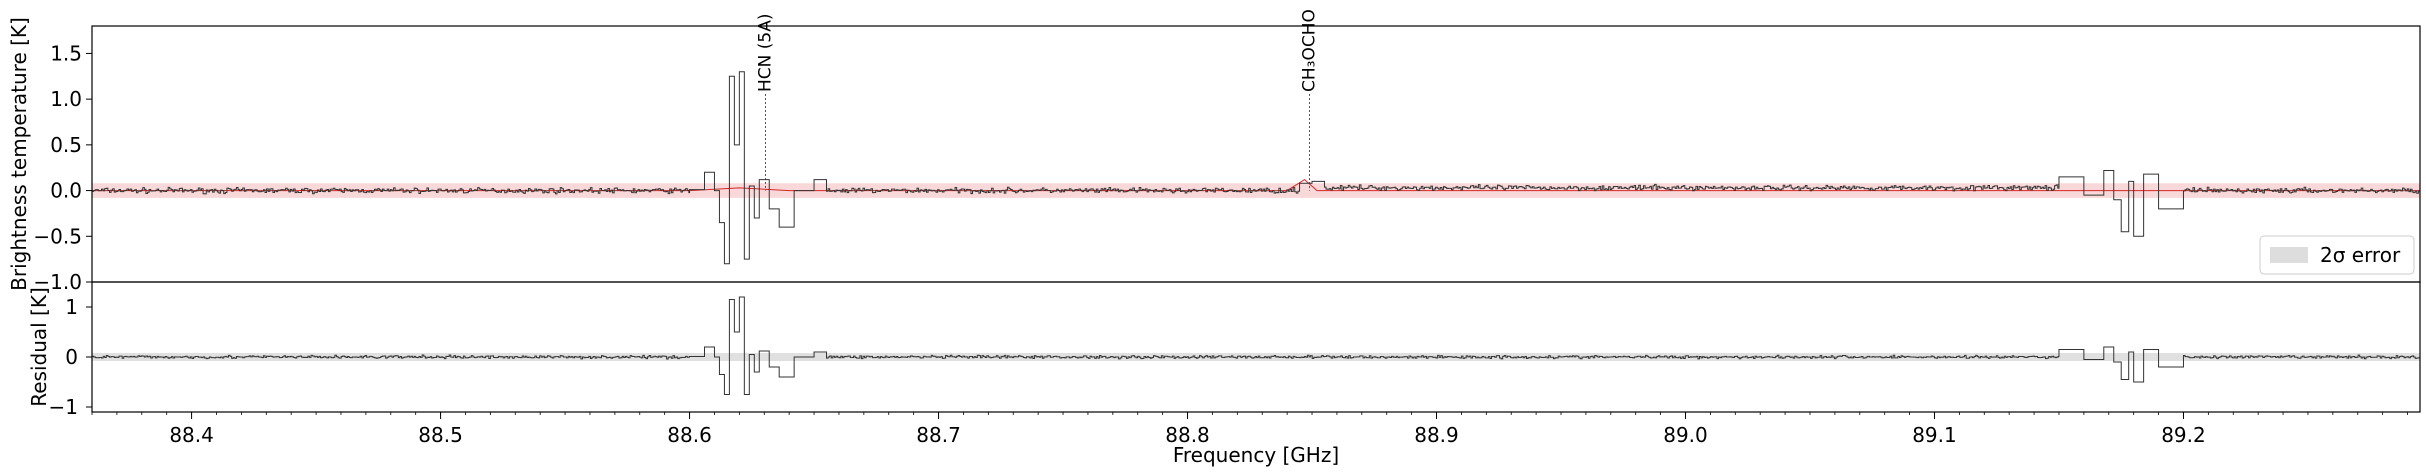 Image resolution: width=2426 pixels, height=474 pixels. Describe the element at coordinates (1038, 99) in the screenshot. I see `line-markers: HCN (5A) CH₃OCHO` at that location.